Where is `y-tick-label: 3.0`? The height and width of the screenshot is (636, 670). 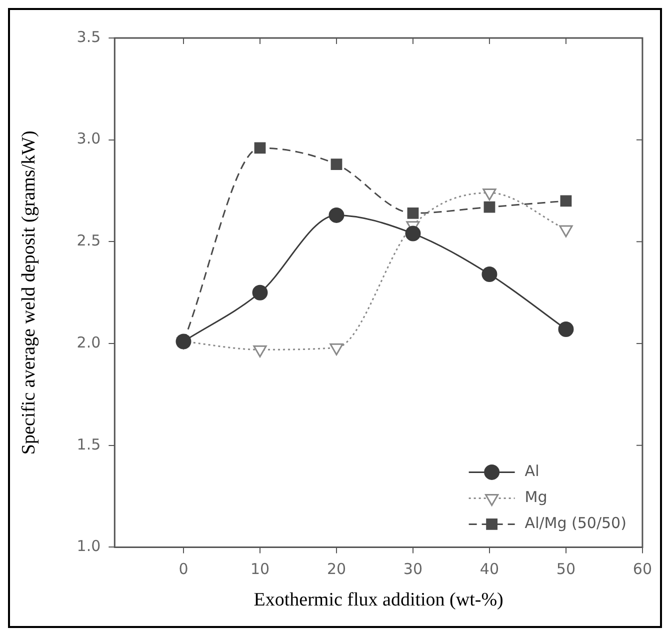
y-tick-label: 3.0 is located at coordinates (88, 139).